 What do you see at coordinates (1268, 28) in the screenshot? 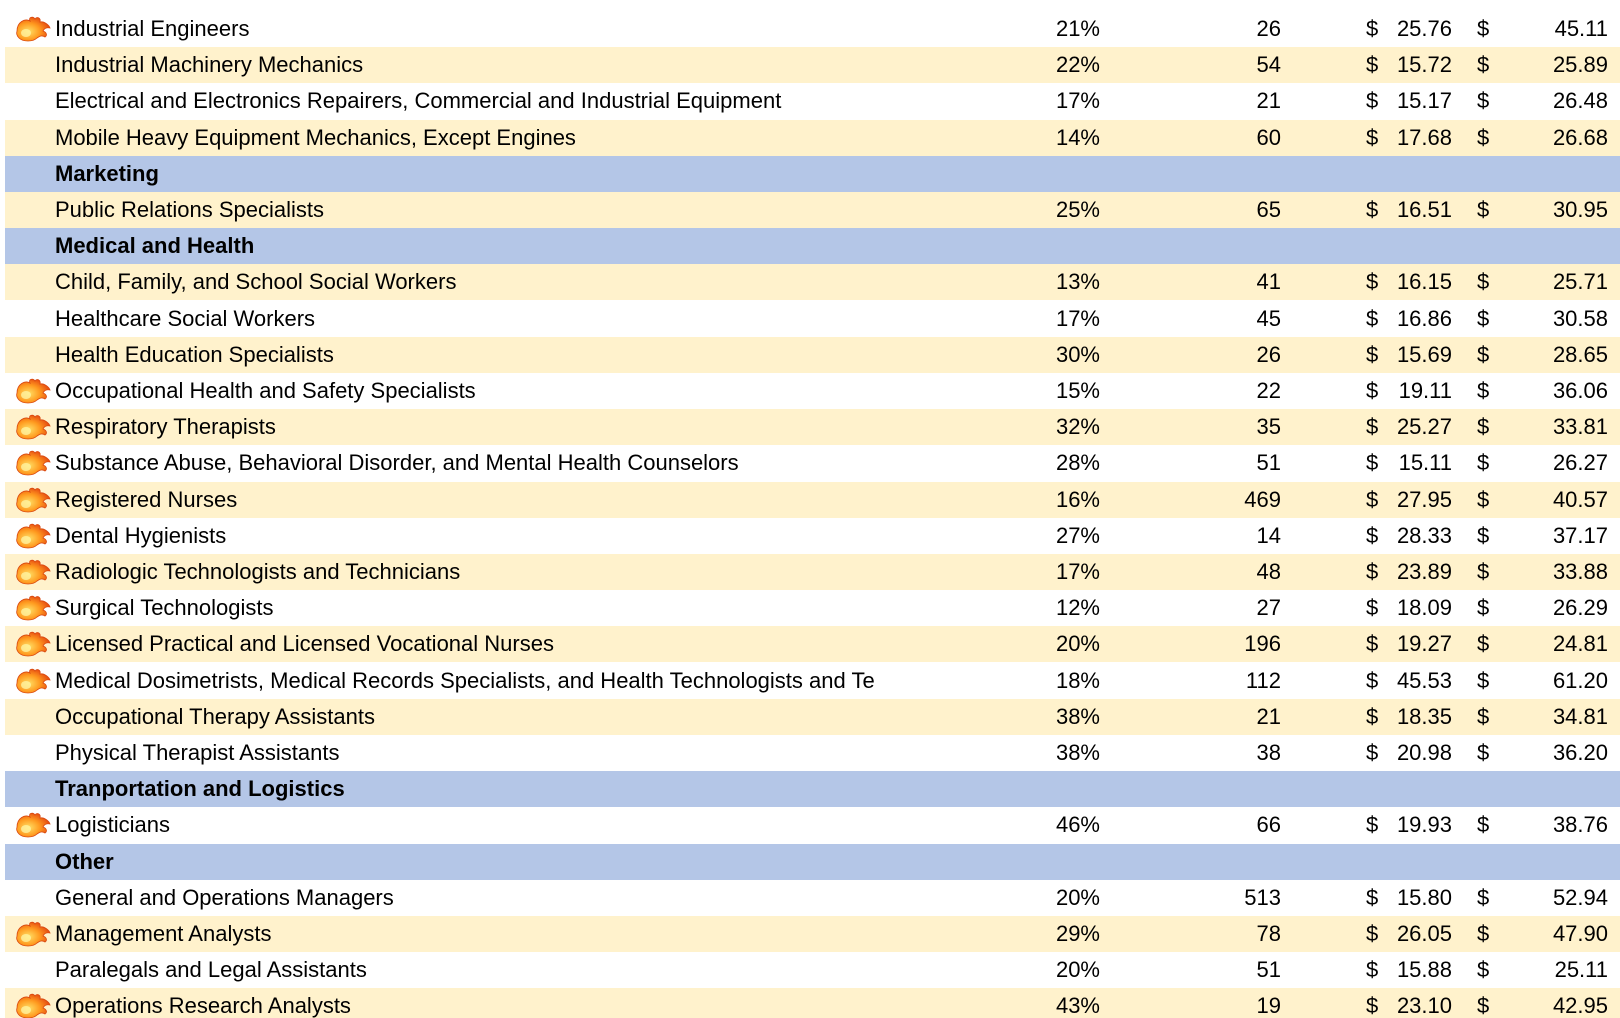
I see `openings: 26` at bounding box center [1268, 28].